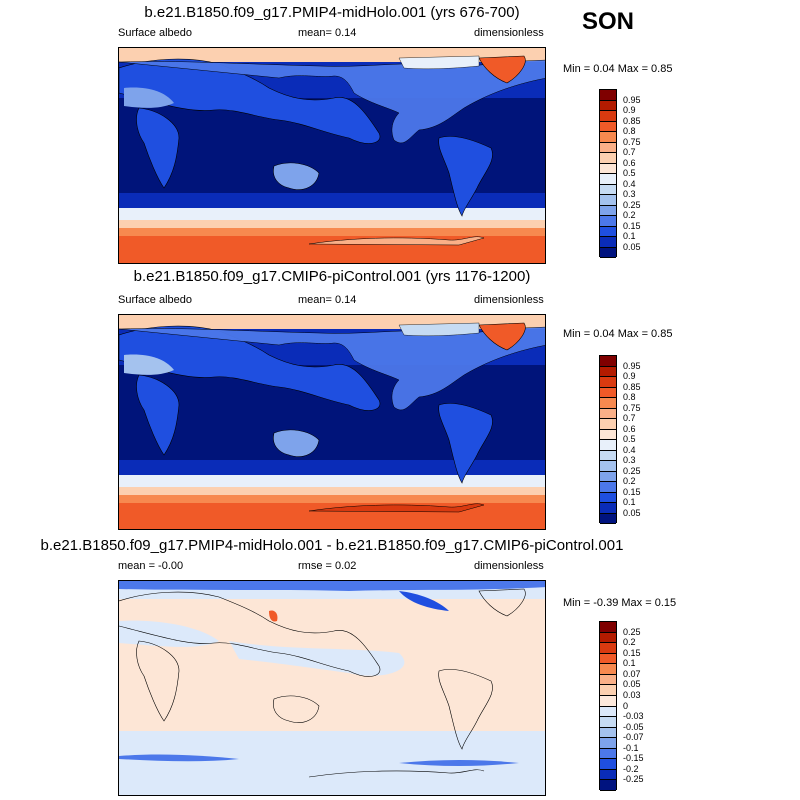  What do you see at coordinates (632, 120) in the screenshot?
I see `colorbar-tick-label: 0.85` at bounding box center [632, 120].